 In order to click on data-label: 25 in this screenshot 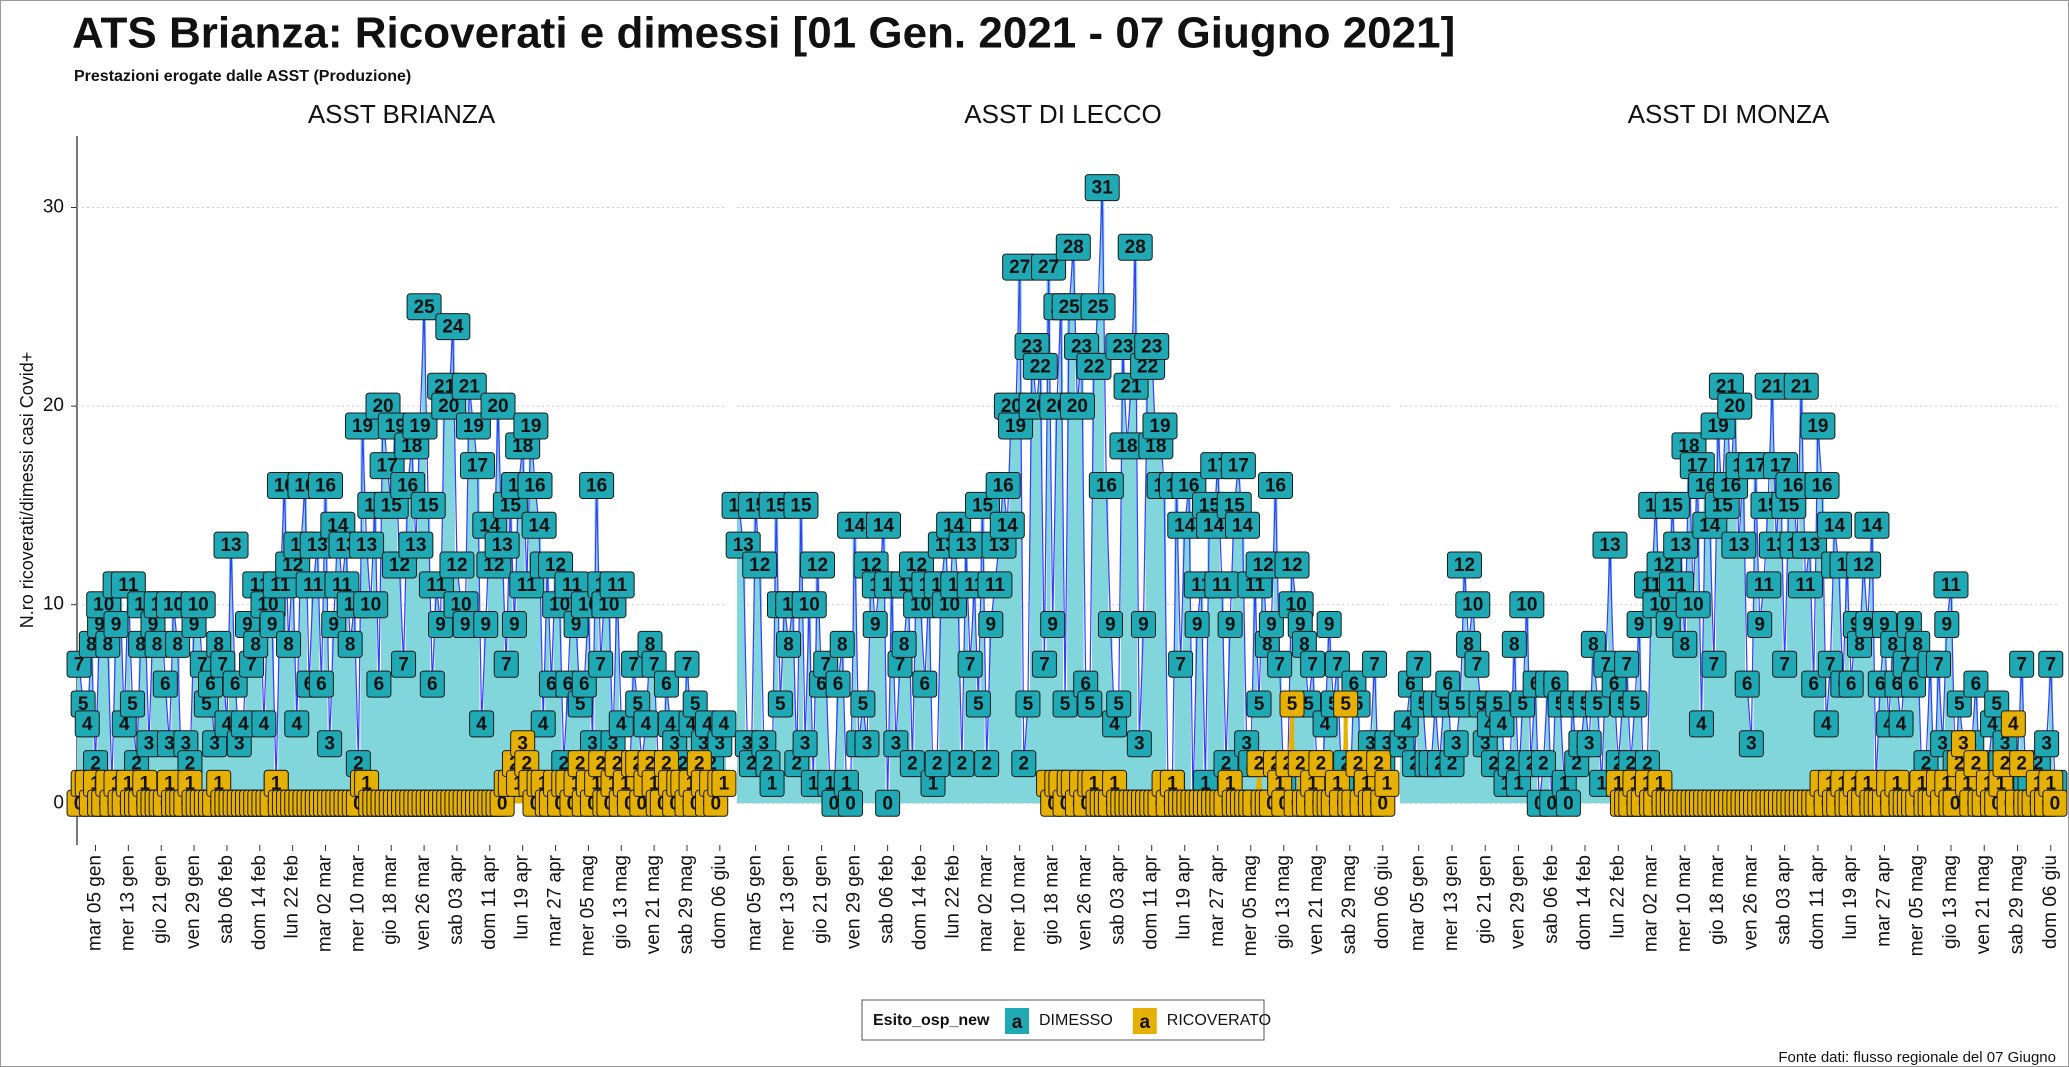, I will do `click(425, 307)`.